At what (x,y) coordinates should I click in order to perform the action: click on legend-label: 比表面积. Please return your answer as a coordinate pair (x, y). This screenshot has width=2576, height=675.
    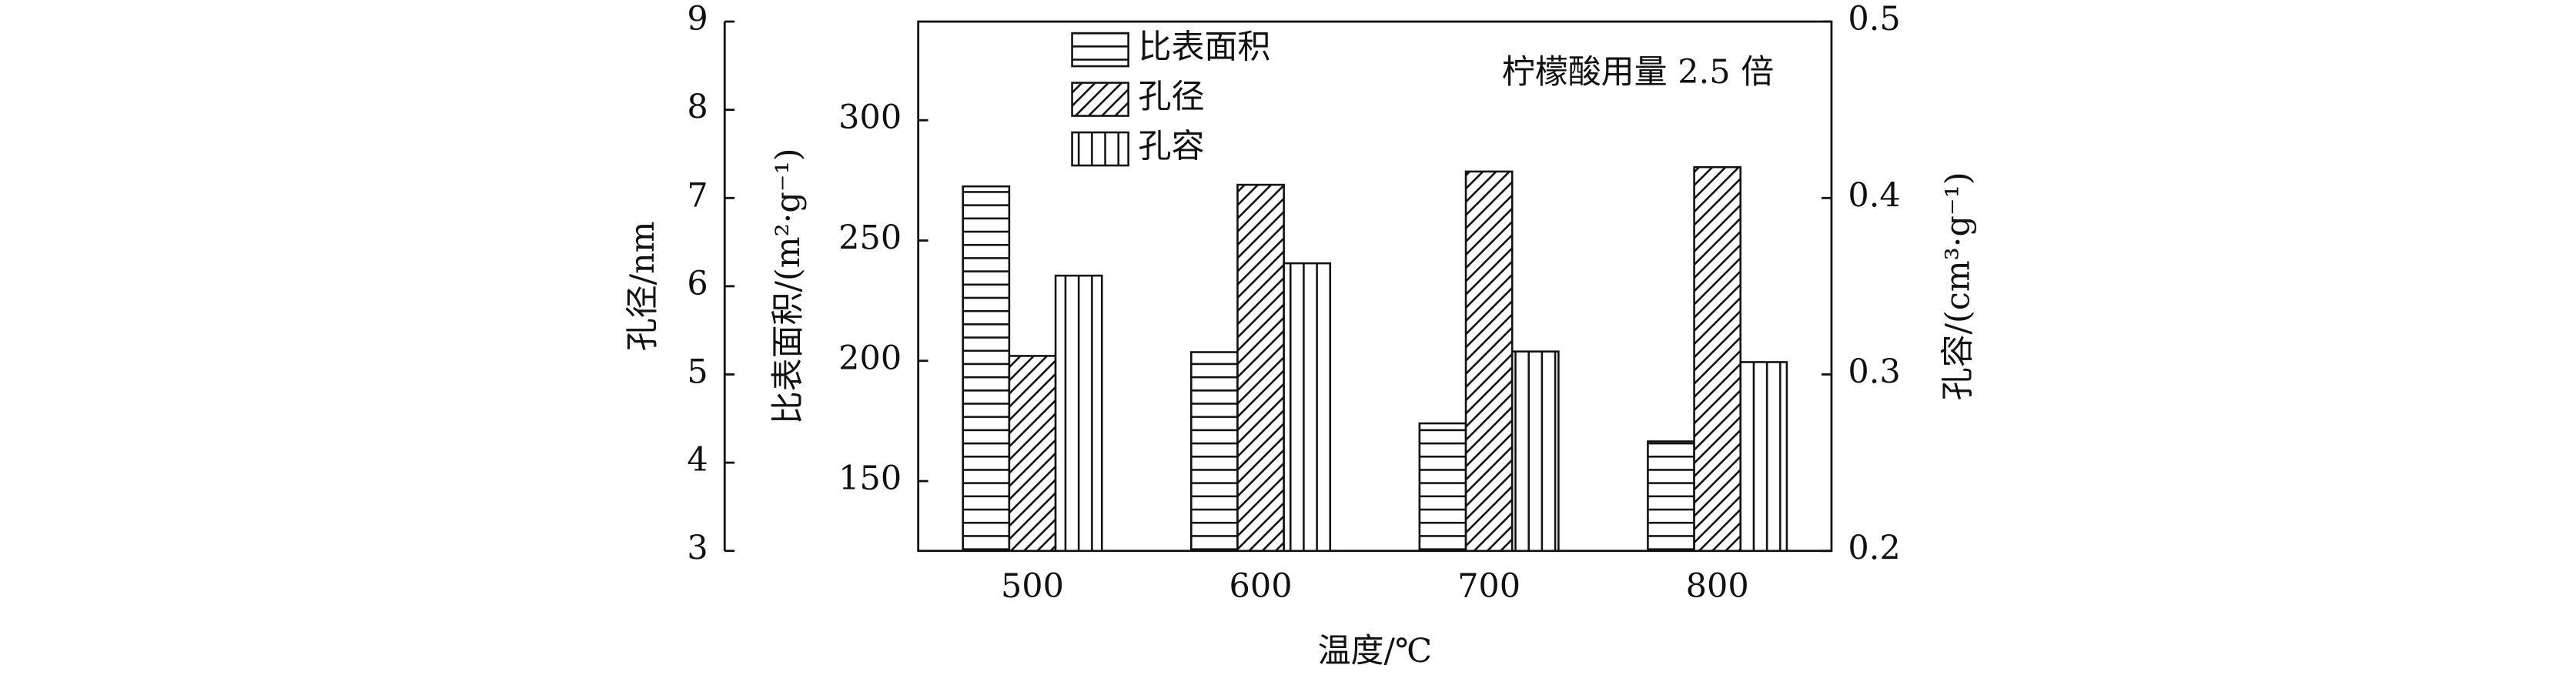
    Looking at the image, I should click on (1205, 47).